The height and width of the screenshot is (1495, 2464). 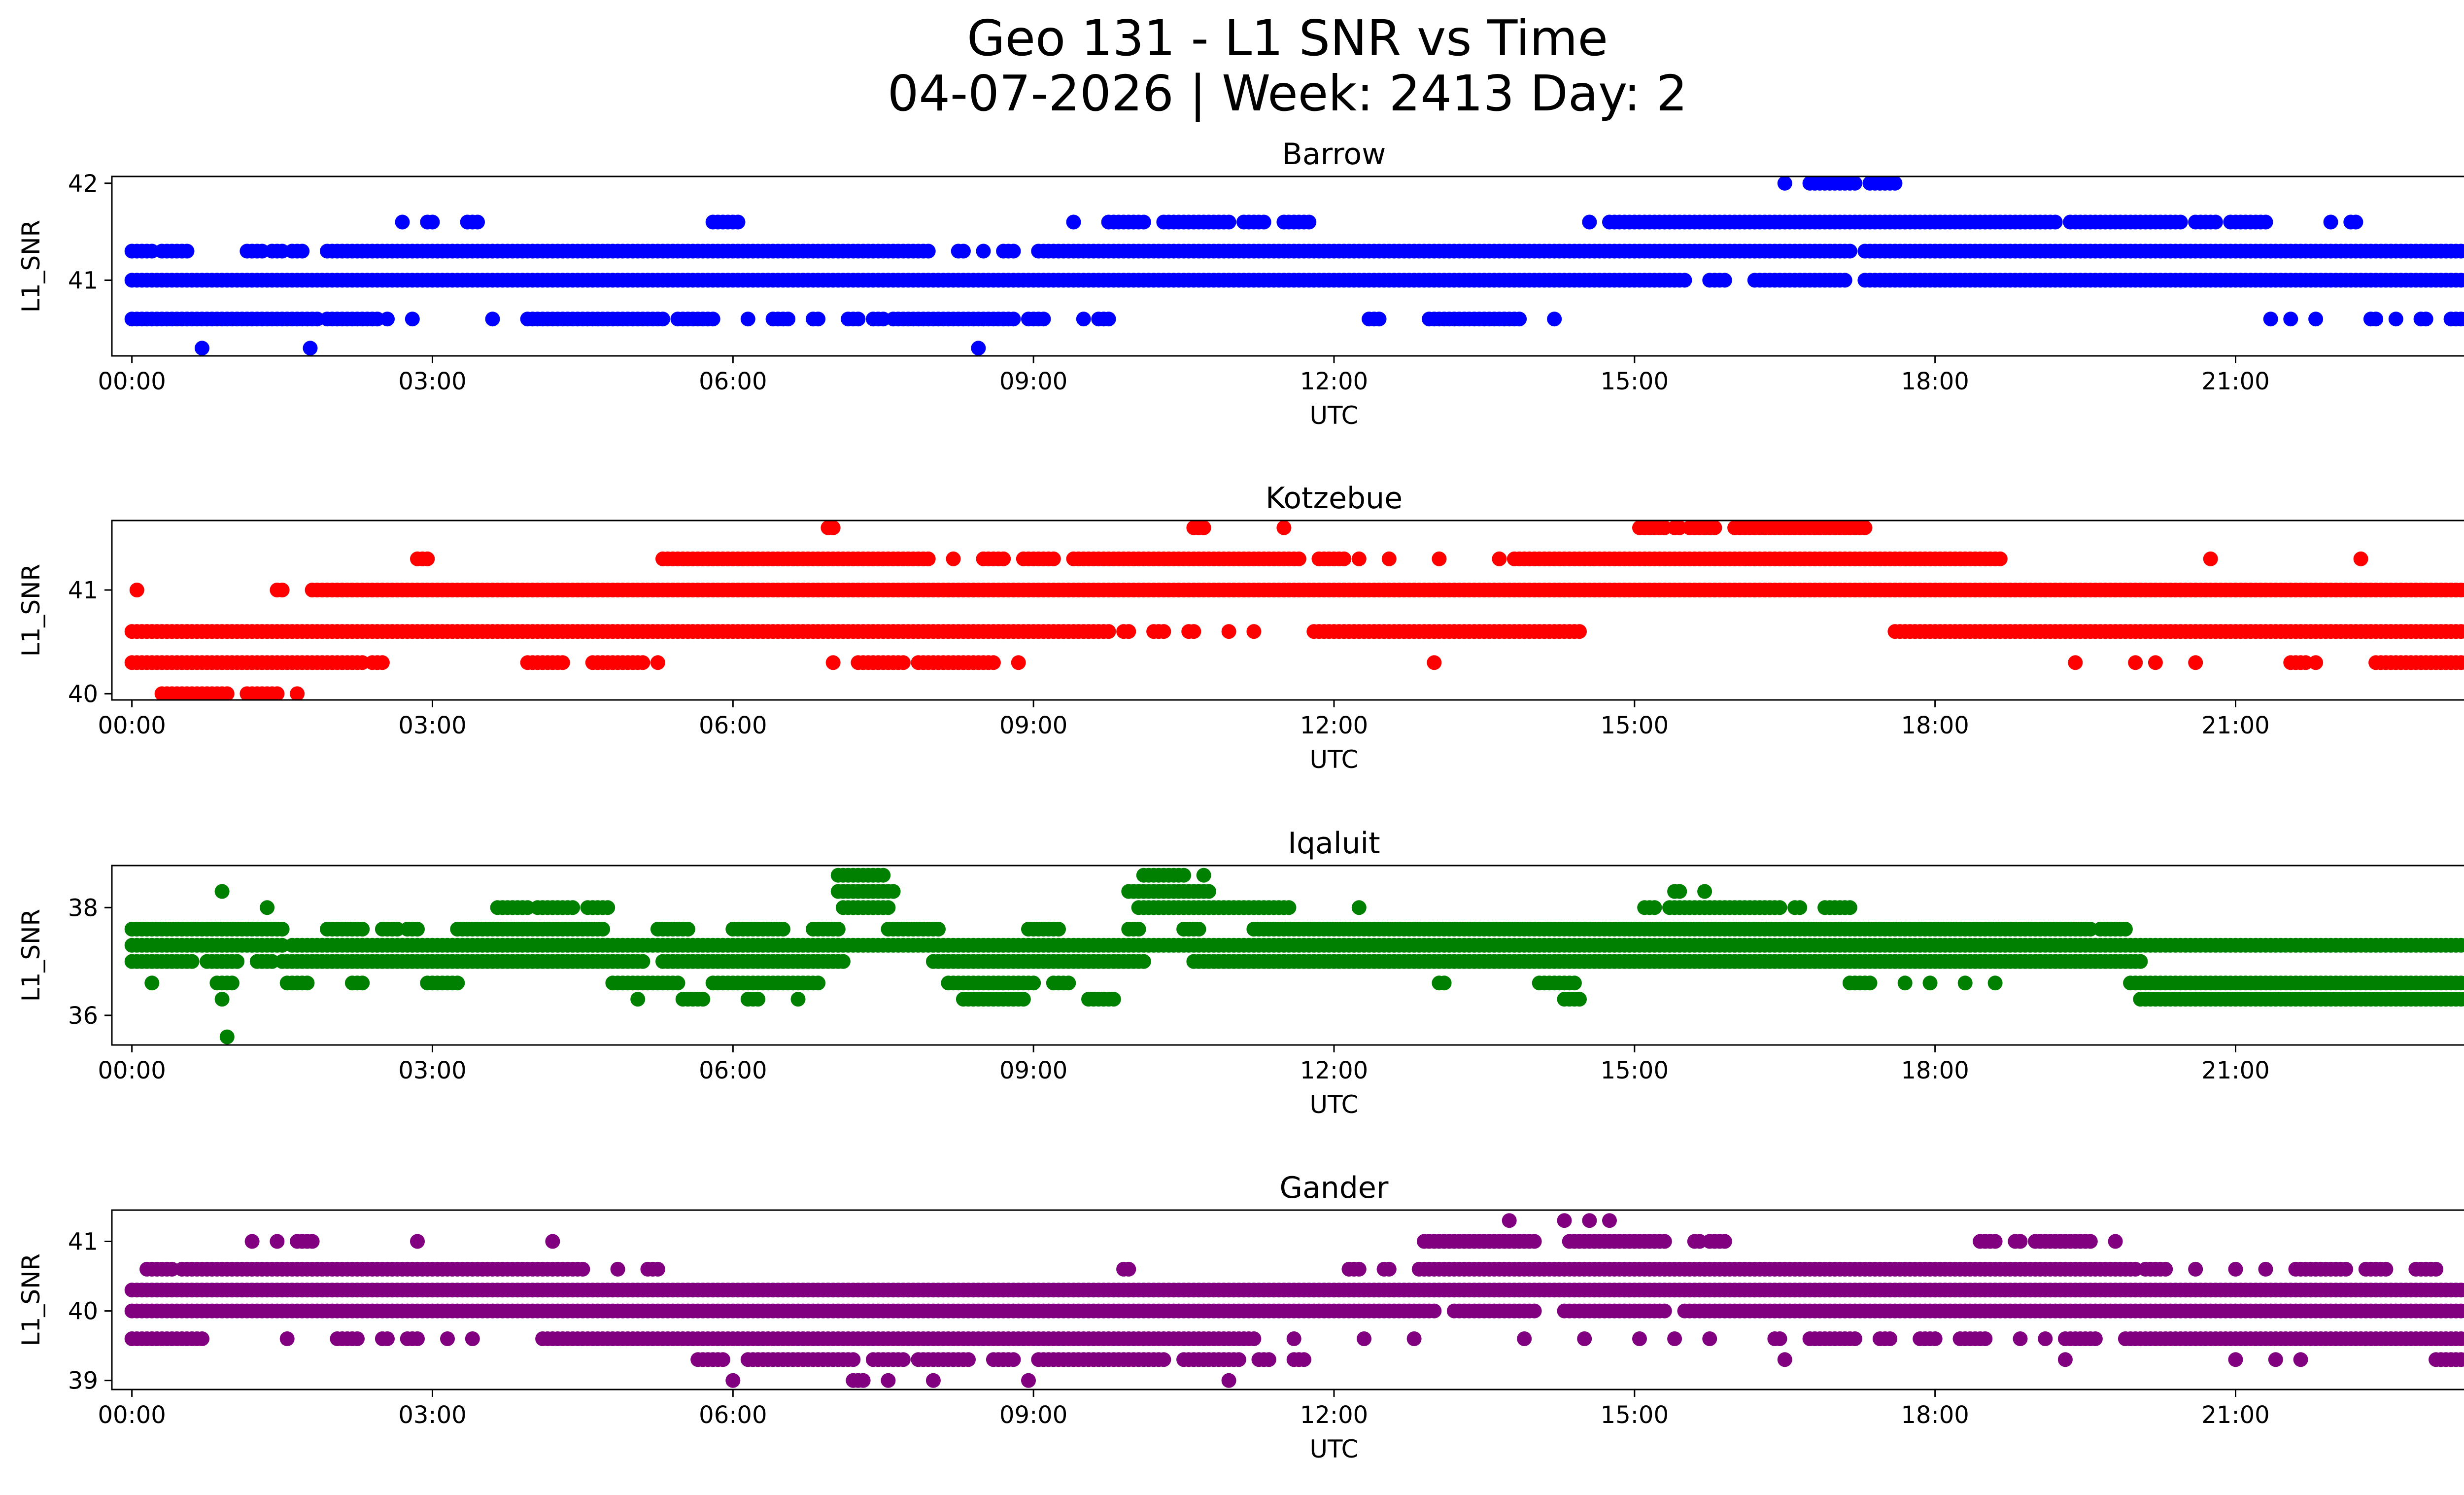 I want to click on subplot-title: Barrow, so click(x=1334, y=154).